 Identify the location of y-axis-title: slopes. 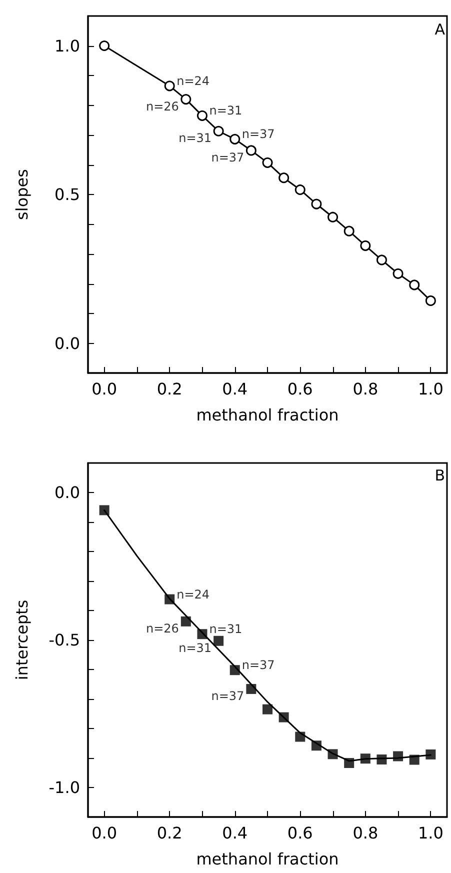
(22, 194).